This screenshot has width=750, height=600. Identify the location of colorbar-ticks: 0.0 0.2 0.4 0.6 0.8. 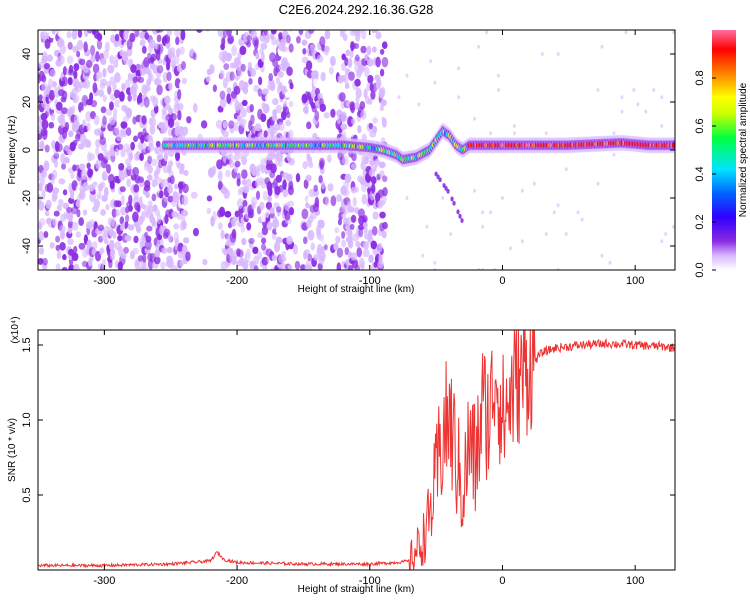
(705, 174).